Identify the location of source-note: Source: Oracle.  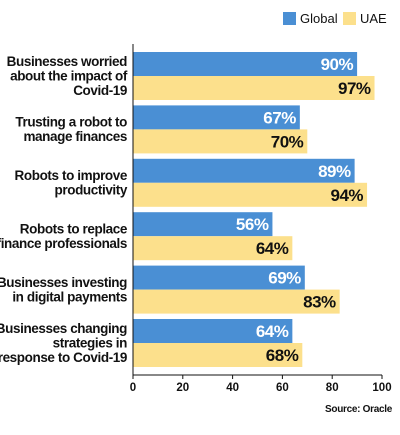
(359, 409).